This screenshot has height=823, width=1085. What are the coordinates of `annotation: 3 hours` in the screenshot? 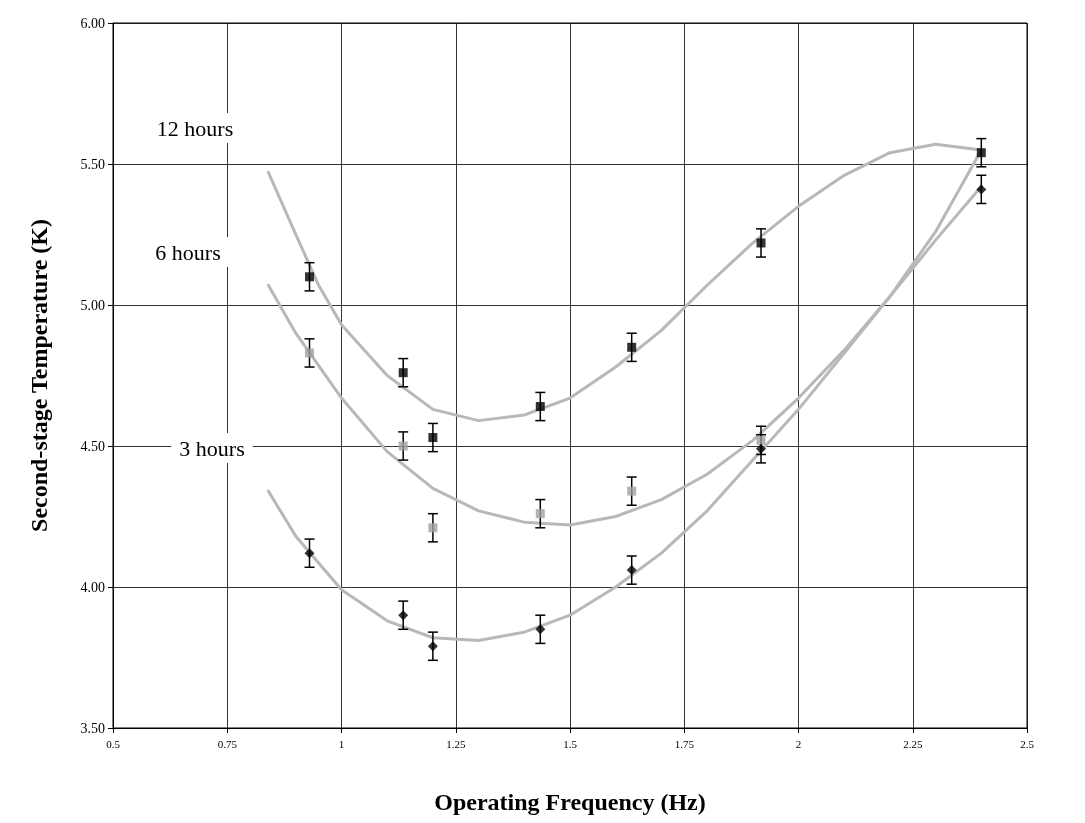 It's located at (212, 448).